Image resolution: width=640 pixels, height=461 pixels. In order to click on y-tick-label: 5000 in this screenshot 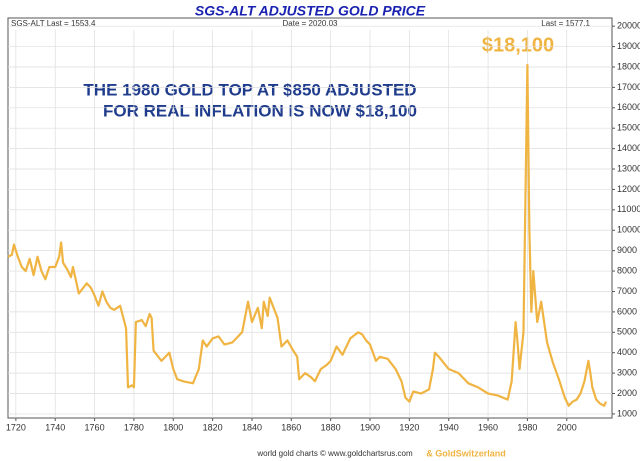, I will do `click(627, 332)`.